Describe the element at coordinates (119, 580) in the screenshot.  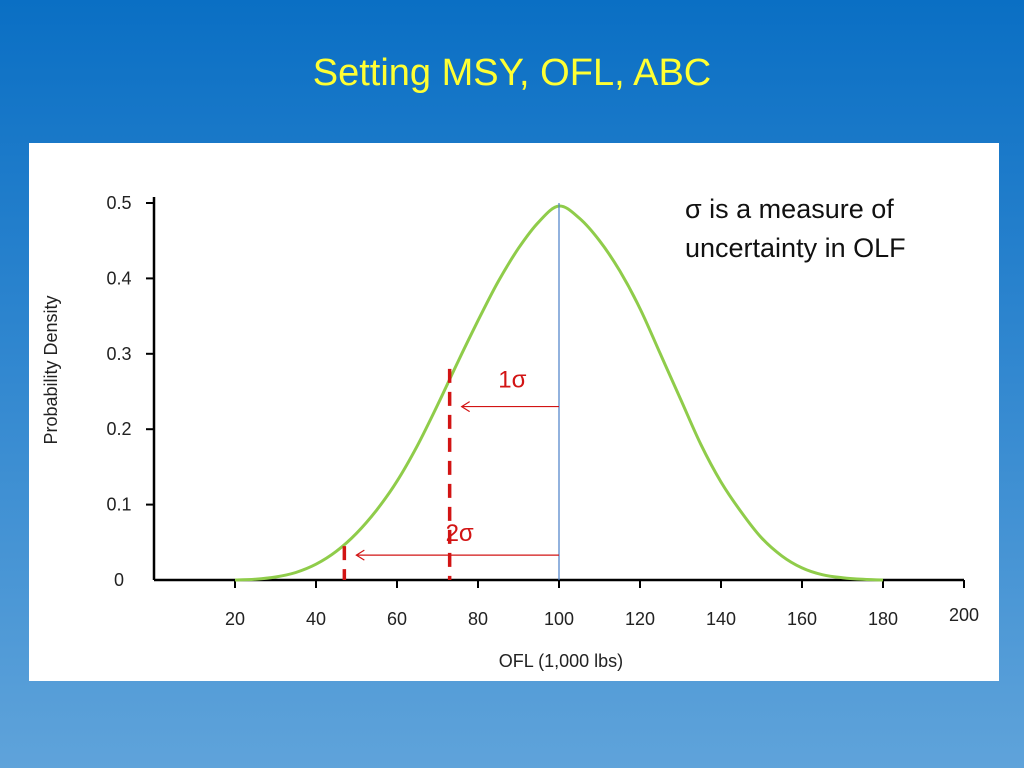
I see `y-tick-label: 0` at that location.